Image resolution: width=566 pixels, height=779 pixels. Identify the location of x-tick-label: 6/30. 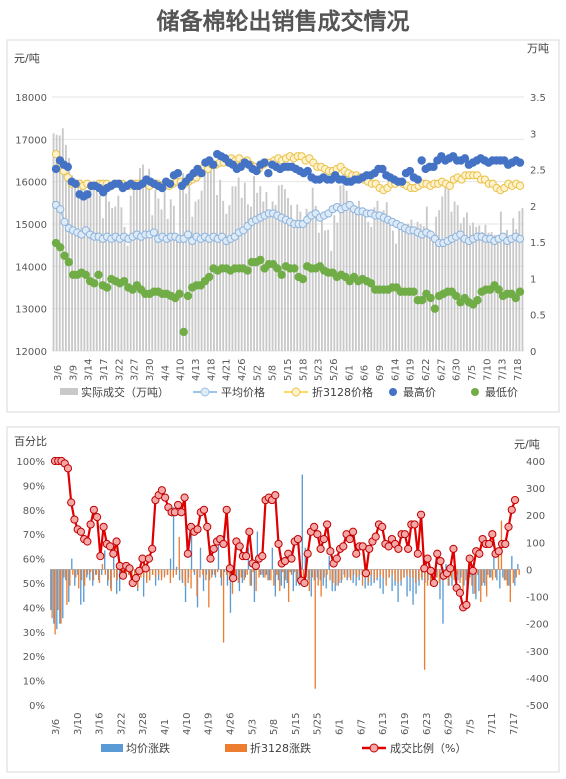
(457, 370).